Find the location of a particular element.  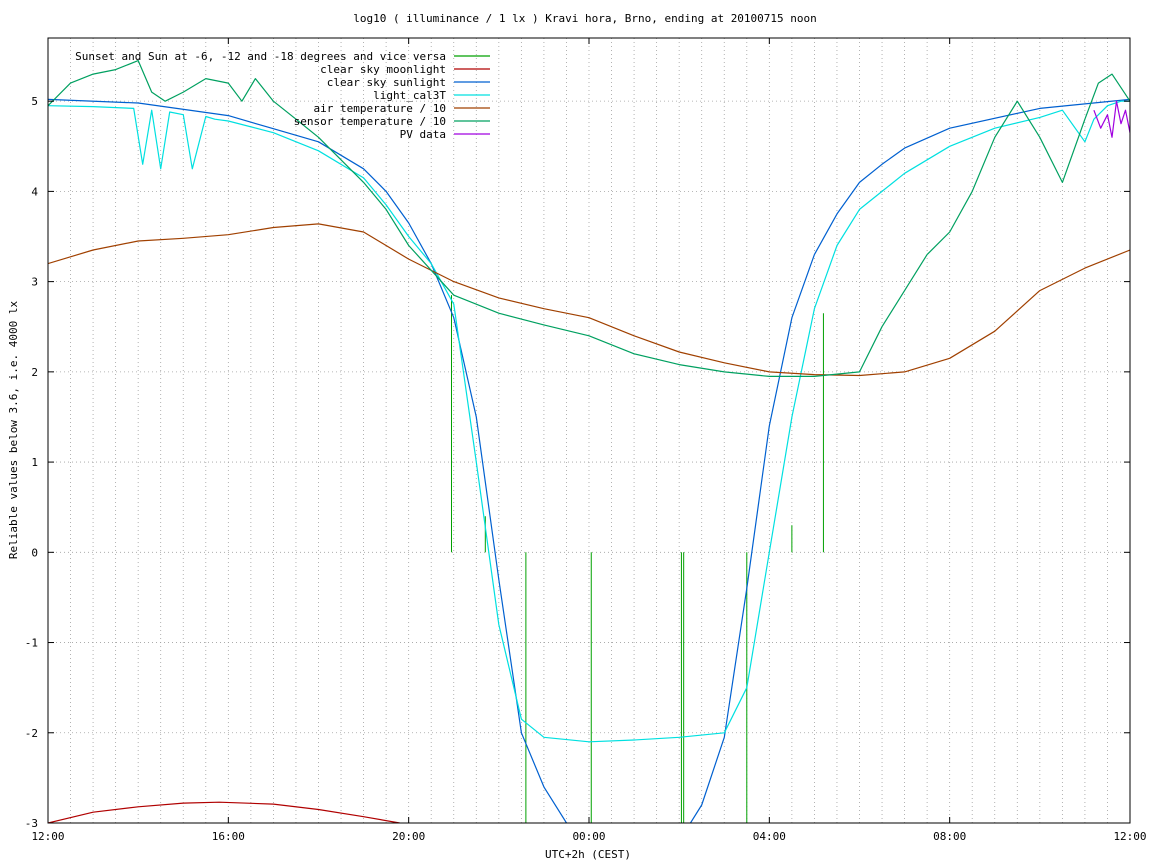

x-tick-label: 08:00 is located at coordinates (949, 836).